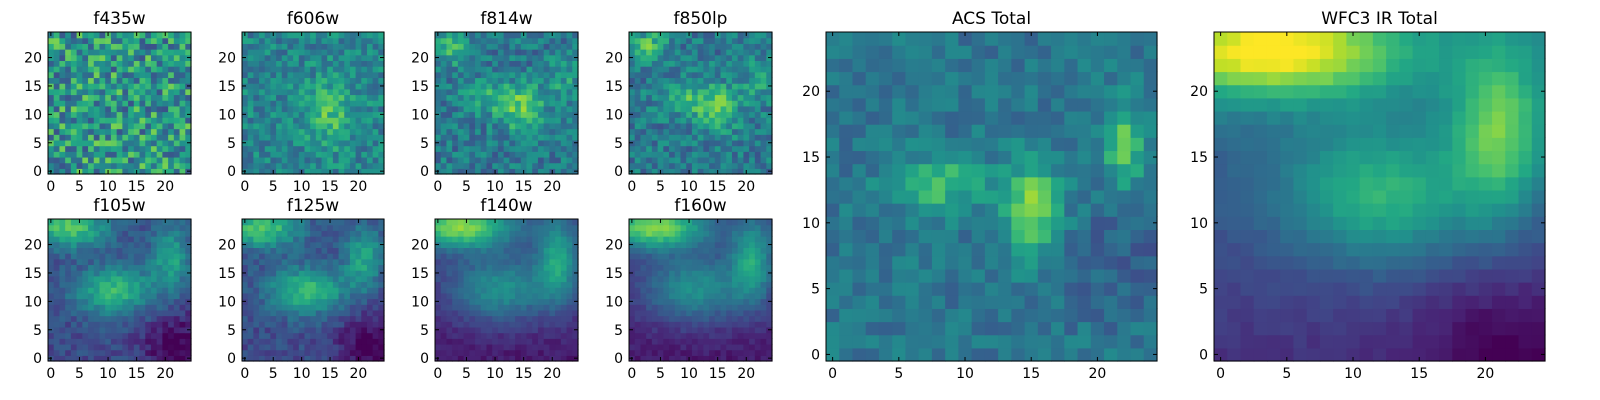 Image resolution: width=1600 pixels, height=400 pixels. What do you see at coordinates (495, 187) in the screenshot?
I see `x-tick-label: 10` at bounding box center [495, 187].